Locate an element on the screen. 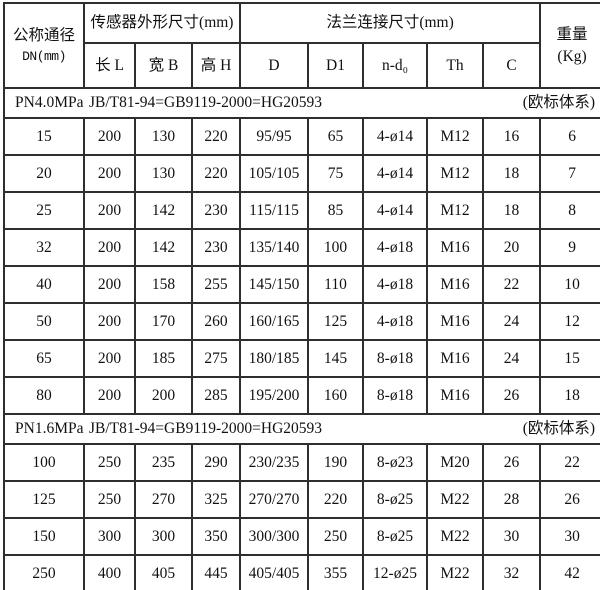 This screenshot has width=600, height=590. header-weight-unit: (Kg) is located at coordinates (572, 56).